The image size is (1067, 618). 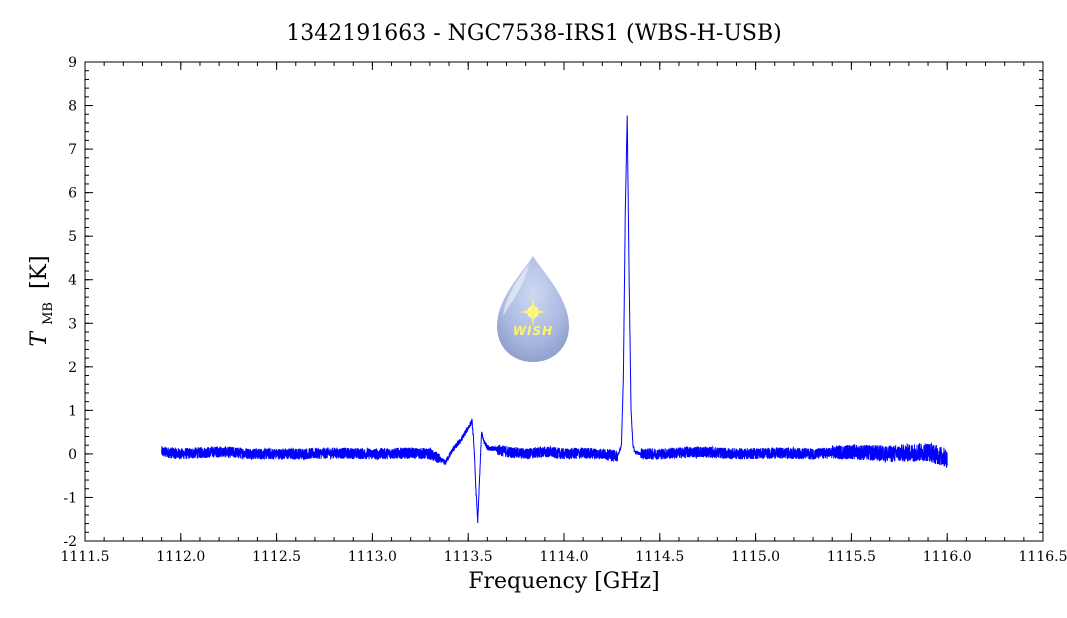 I want to click on y-tick-label: 2, so click(x=72, y=368).